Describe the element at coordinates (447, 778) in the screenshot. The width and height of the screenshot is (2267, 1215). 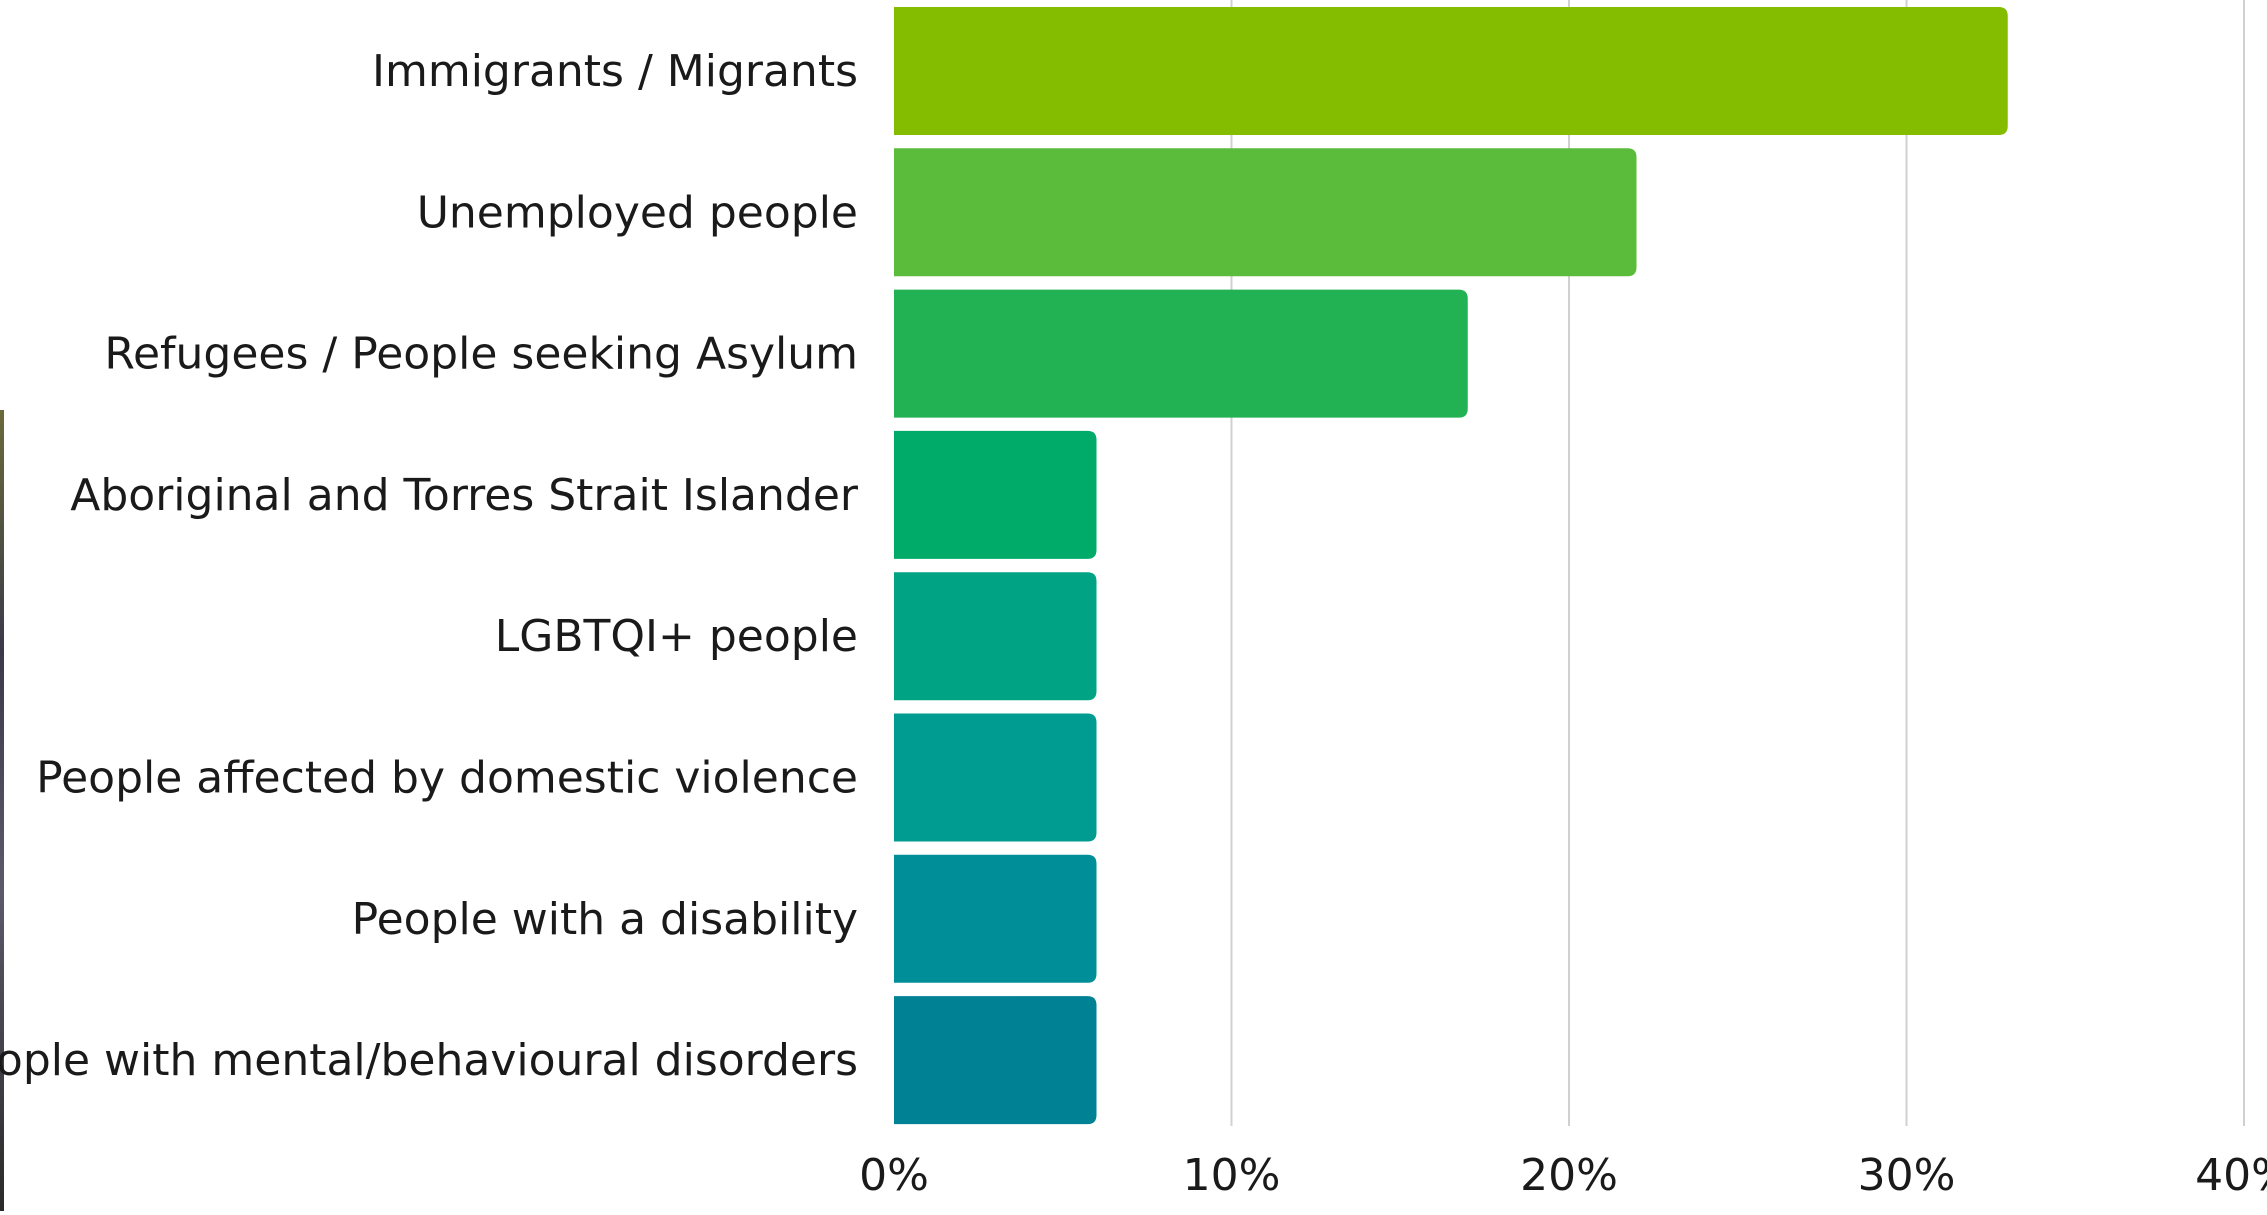
I see `category-label-6: People affected by domestic violence` at that location.